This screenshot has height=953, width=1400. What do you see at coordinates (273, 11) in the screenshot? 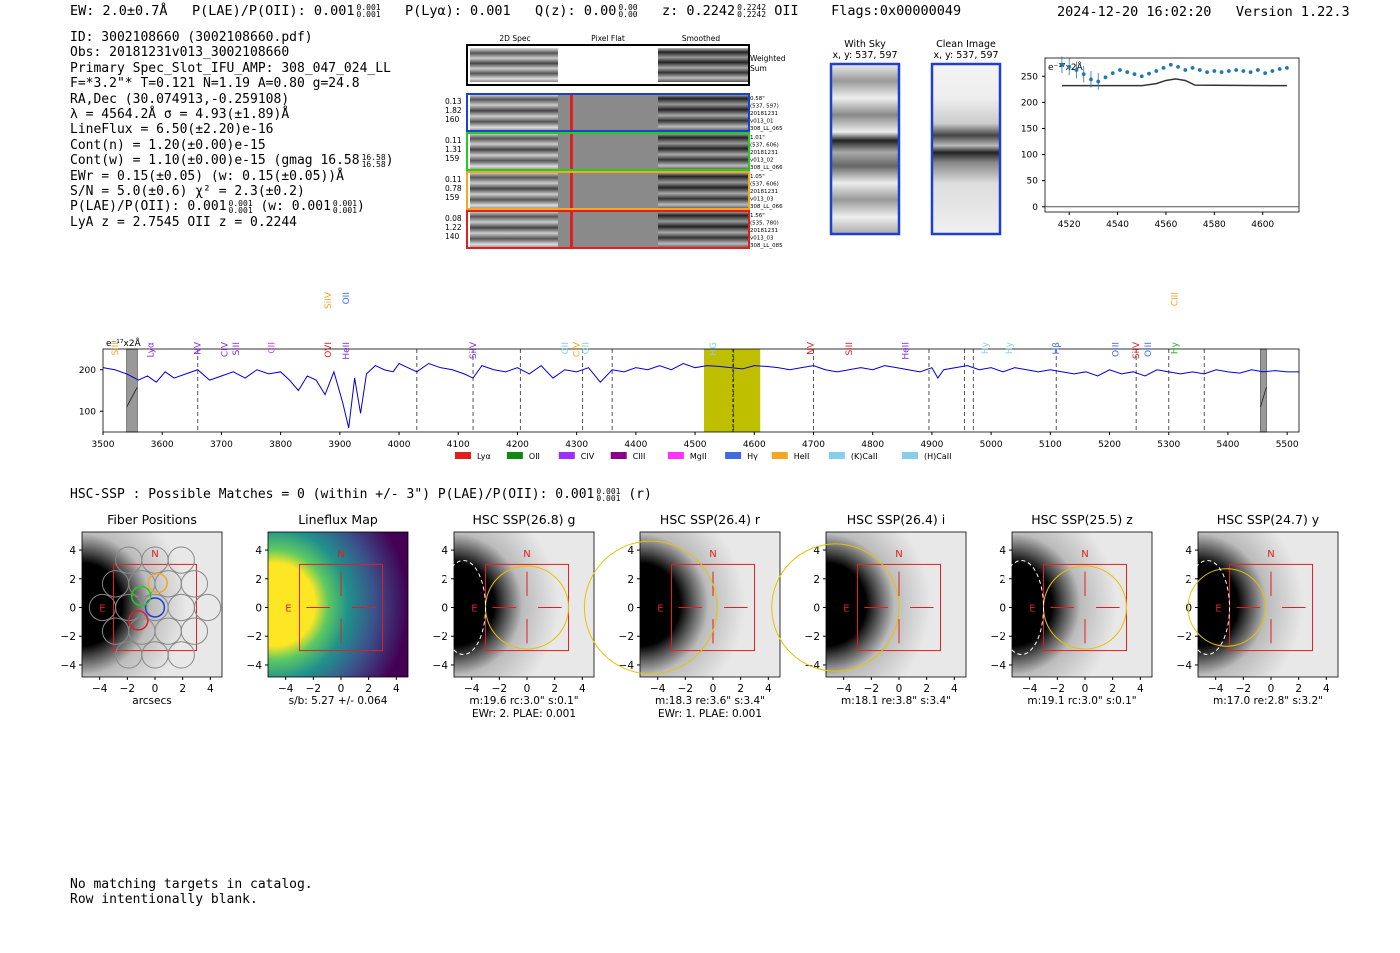
I see `header-plae: P(LAE)/P(OII): 0.001` at bounding box center [273, 11].